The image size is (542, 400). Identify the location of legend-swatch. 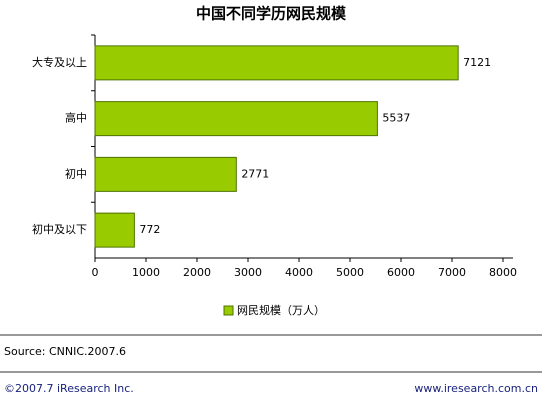
(228, 310).